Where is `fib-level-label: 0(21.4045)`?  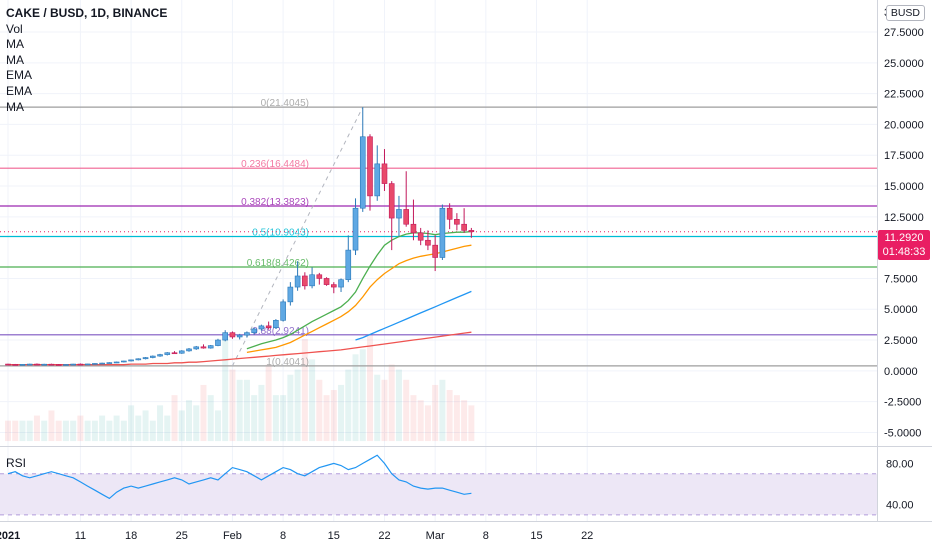 fib-level-label: 0(21.4045) is located at coordinates (285, 103).